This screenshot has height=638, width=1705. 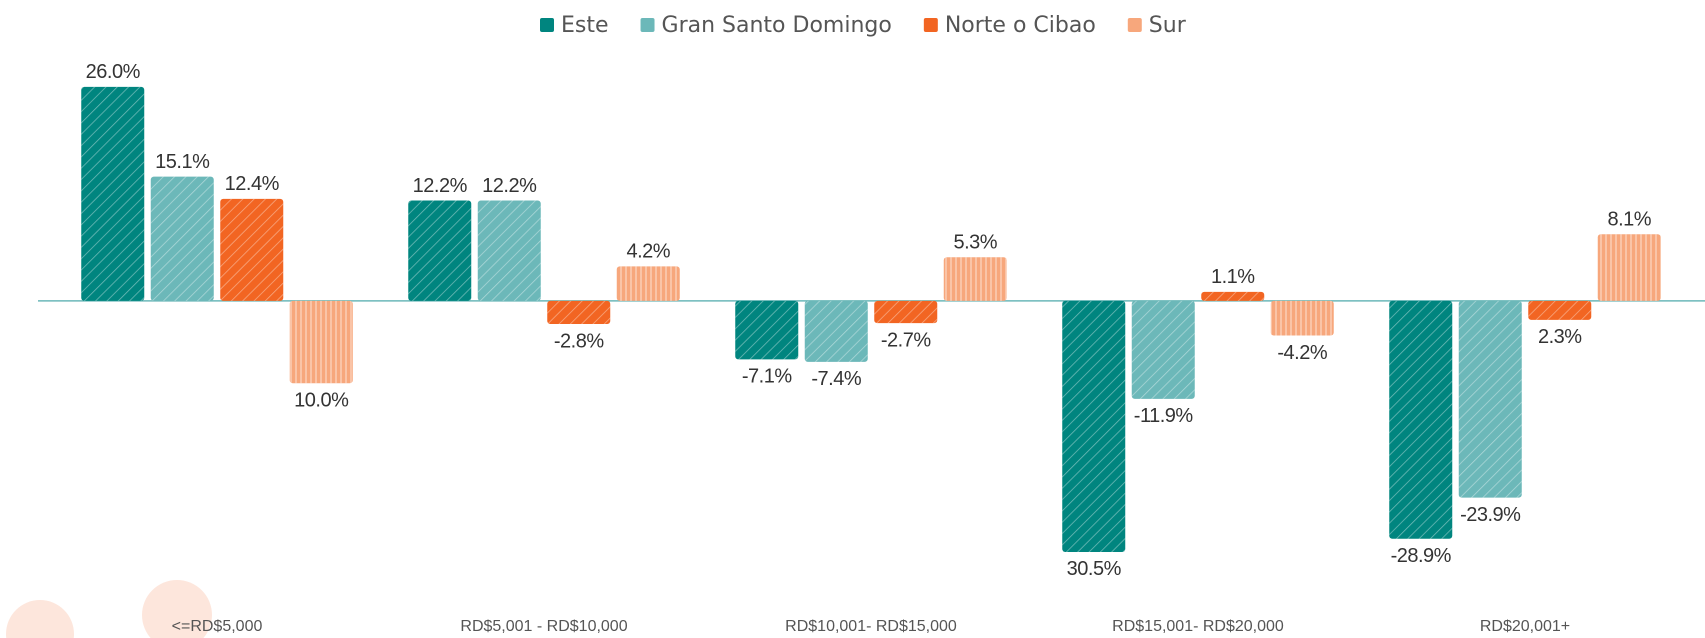 What do you see at coordinates (1421, 556) in the screenshot?
I see `value-label: -28.9%` at bounding box center [1421, 556].